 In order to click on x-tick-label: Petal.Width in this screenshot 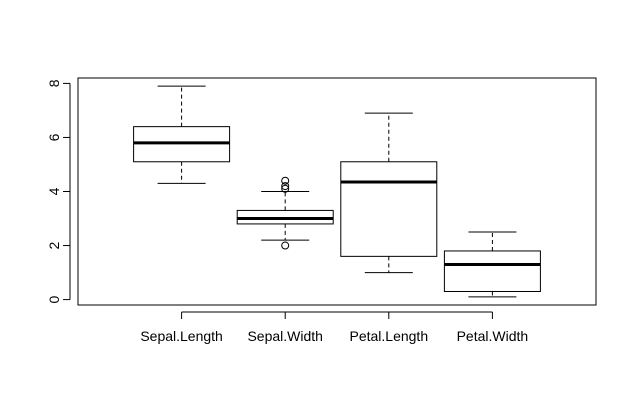, I will do `click(493, 336)`.